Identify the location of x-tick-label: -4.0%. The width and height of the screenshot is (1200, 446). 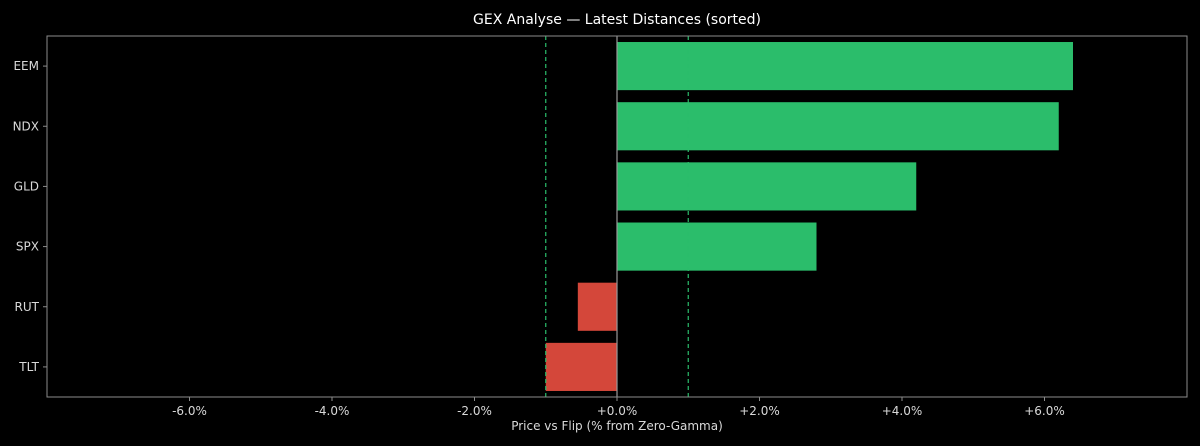
(332, 411).